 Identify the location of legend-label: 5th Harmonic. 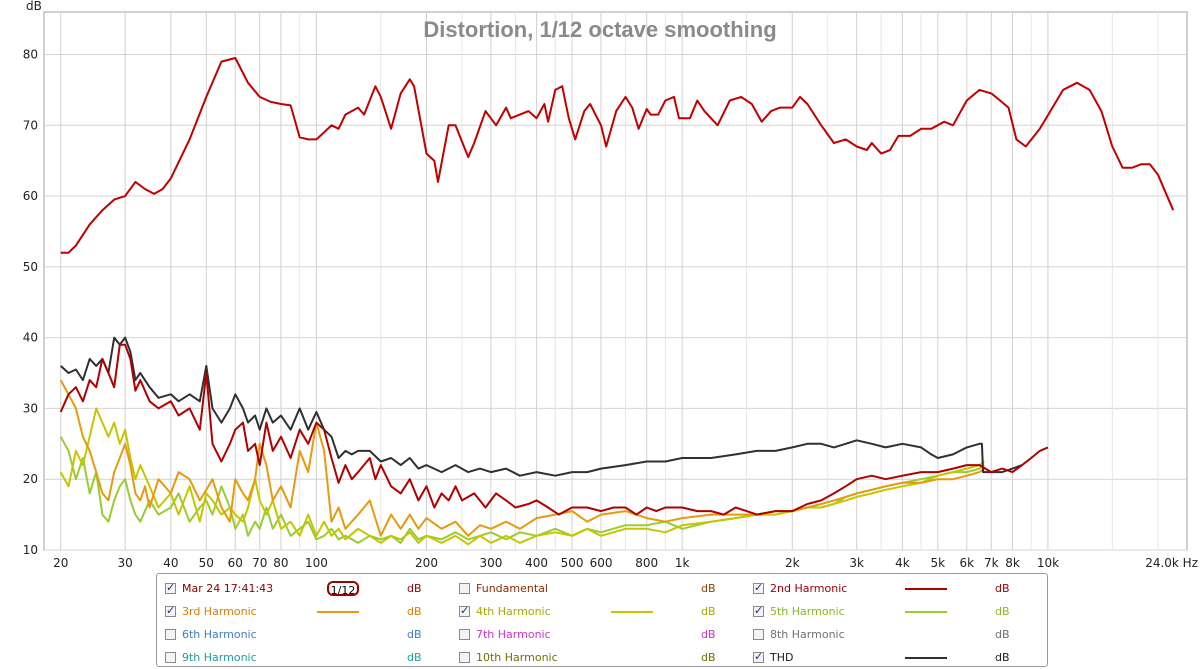
(807, 611).